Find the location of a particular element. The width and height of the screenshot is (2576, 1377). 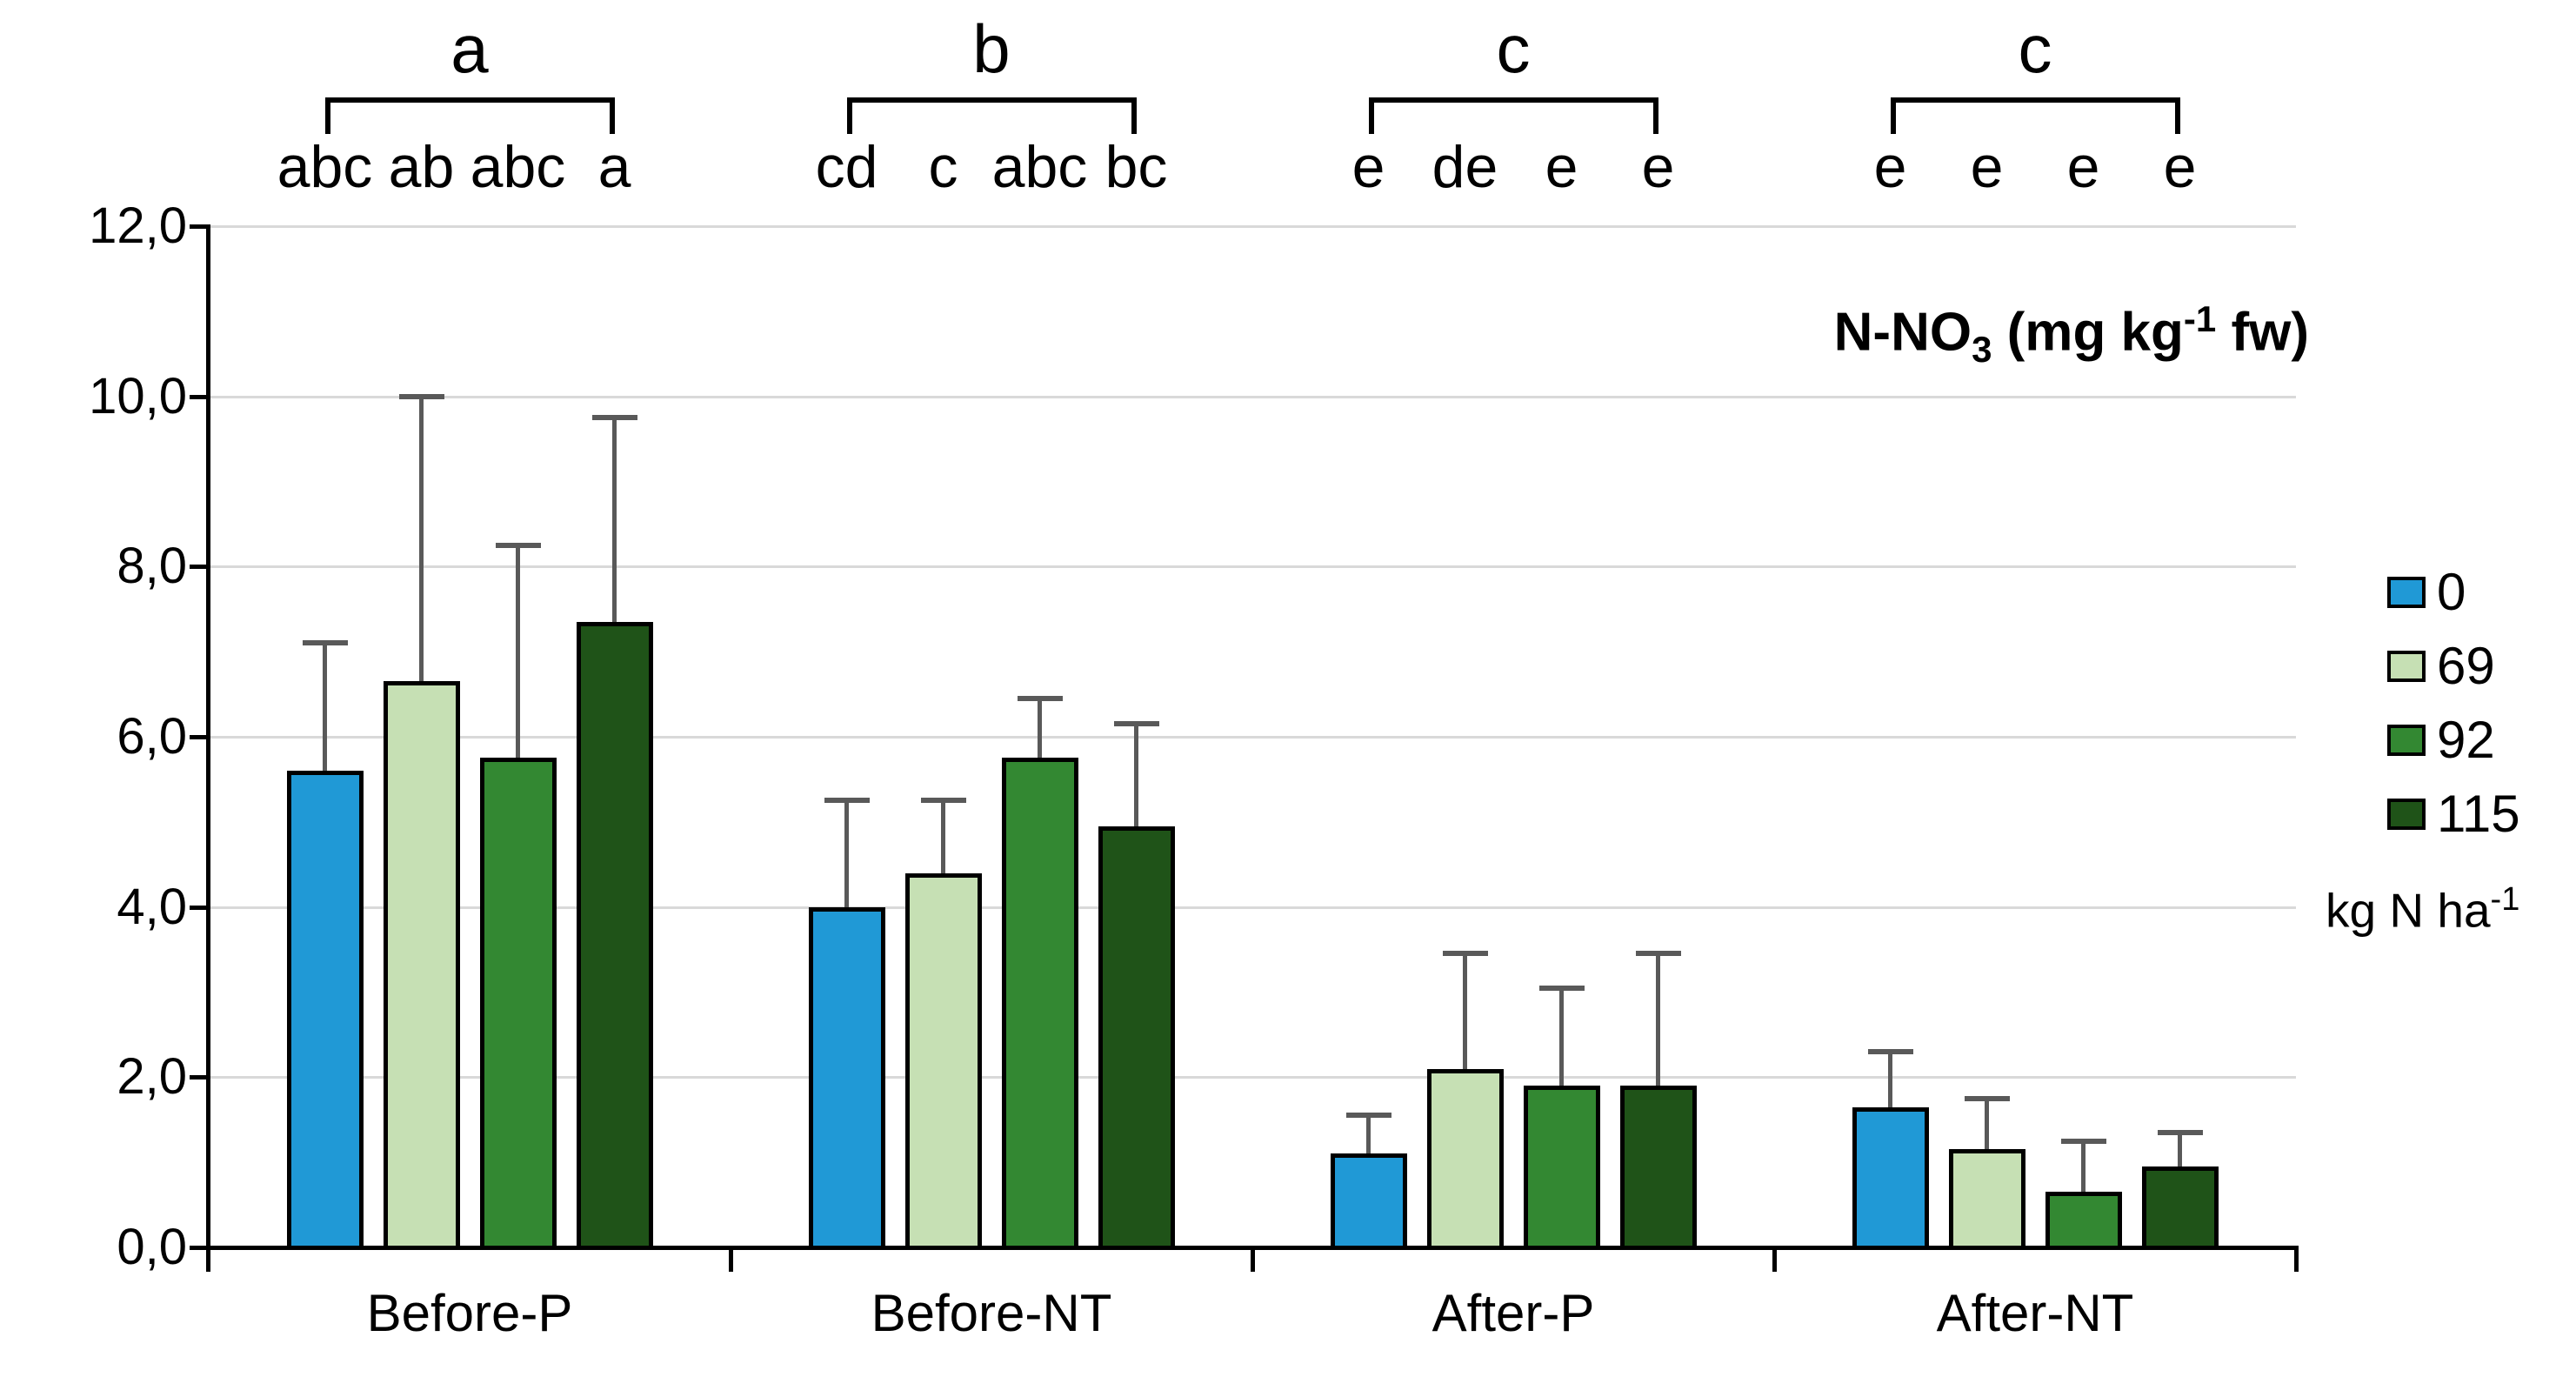

legend-label-115: 115 is located at coordinates (2478, 814).